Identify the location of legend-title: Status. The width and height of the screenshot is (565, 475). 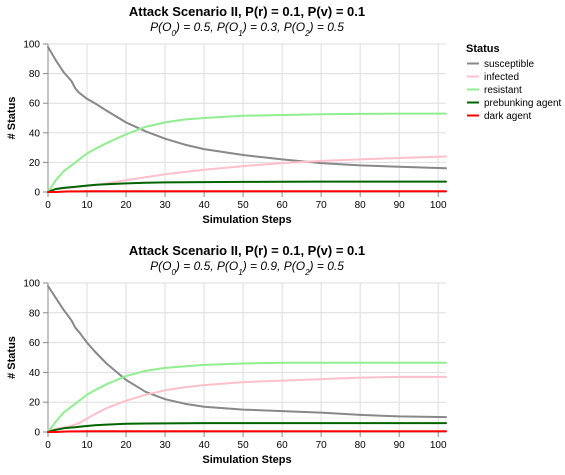
(483, 49).